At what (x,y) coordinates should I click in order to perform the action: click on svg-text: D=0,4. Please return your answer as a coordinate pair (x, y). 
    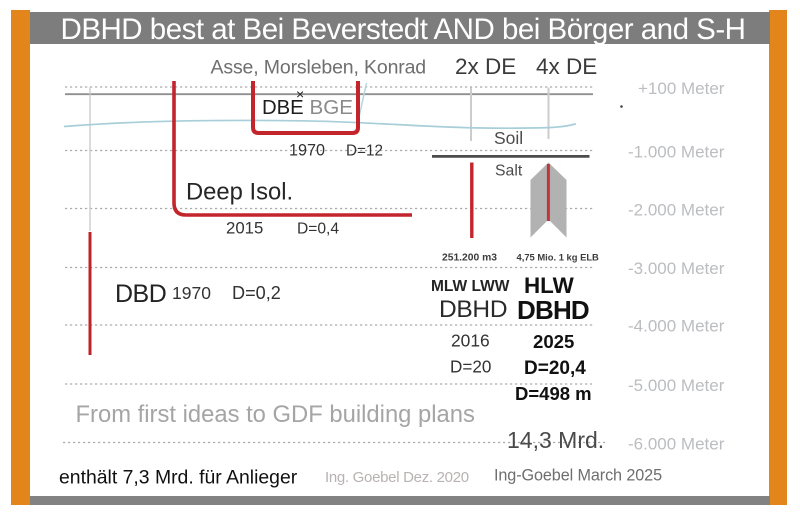
    Looking at the image, I should click on (318, 229).